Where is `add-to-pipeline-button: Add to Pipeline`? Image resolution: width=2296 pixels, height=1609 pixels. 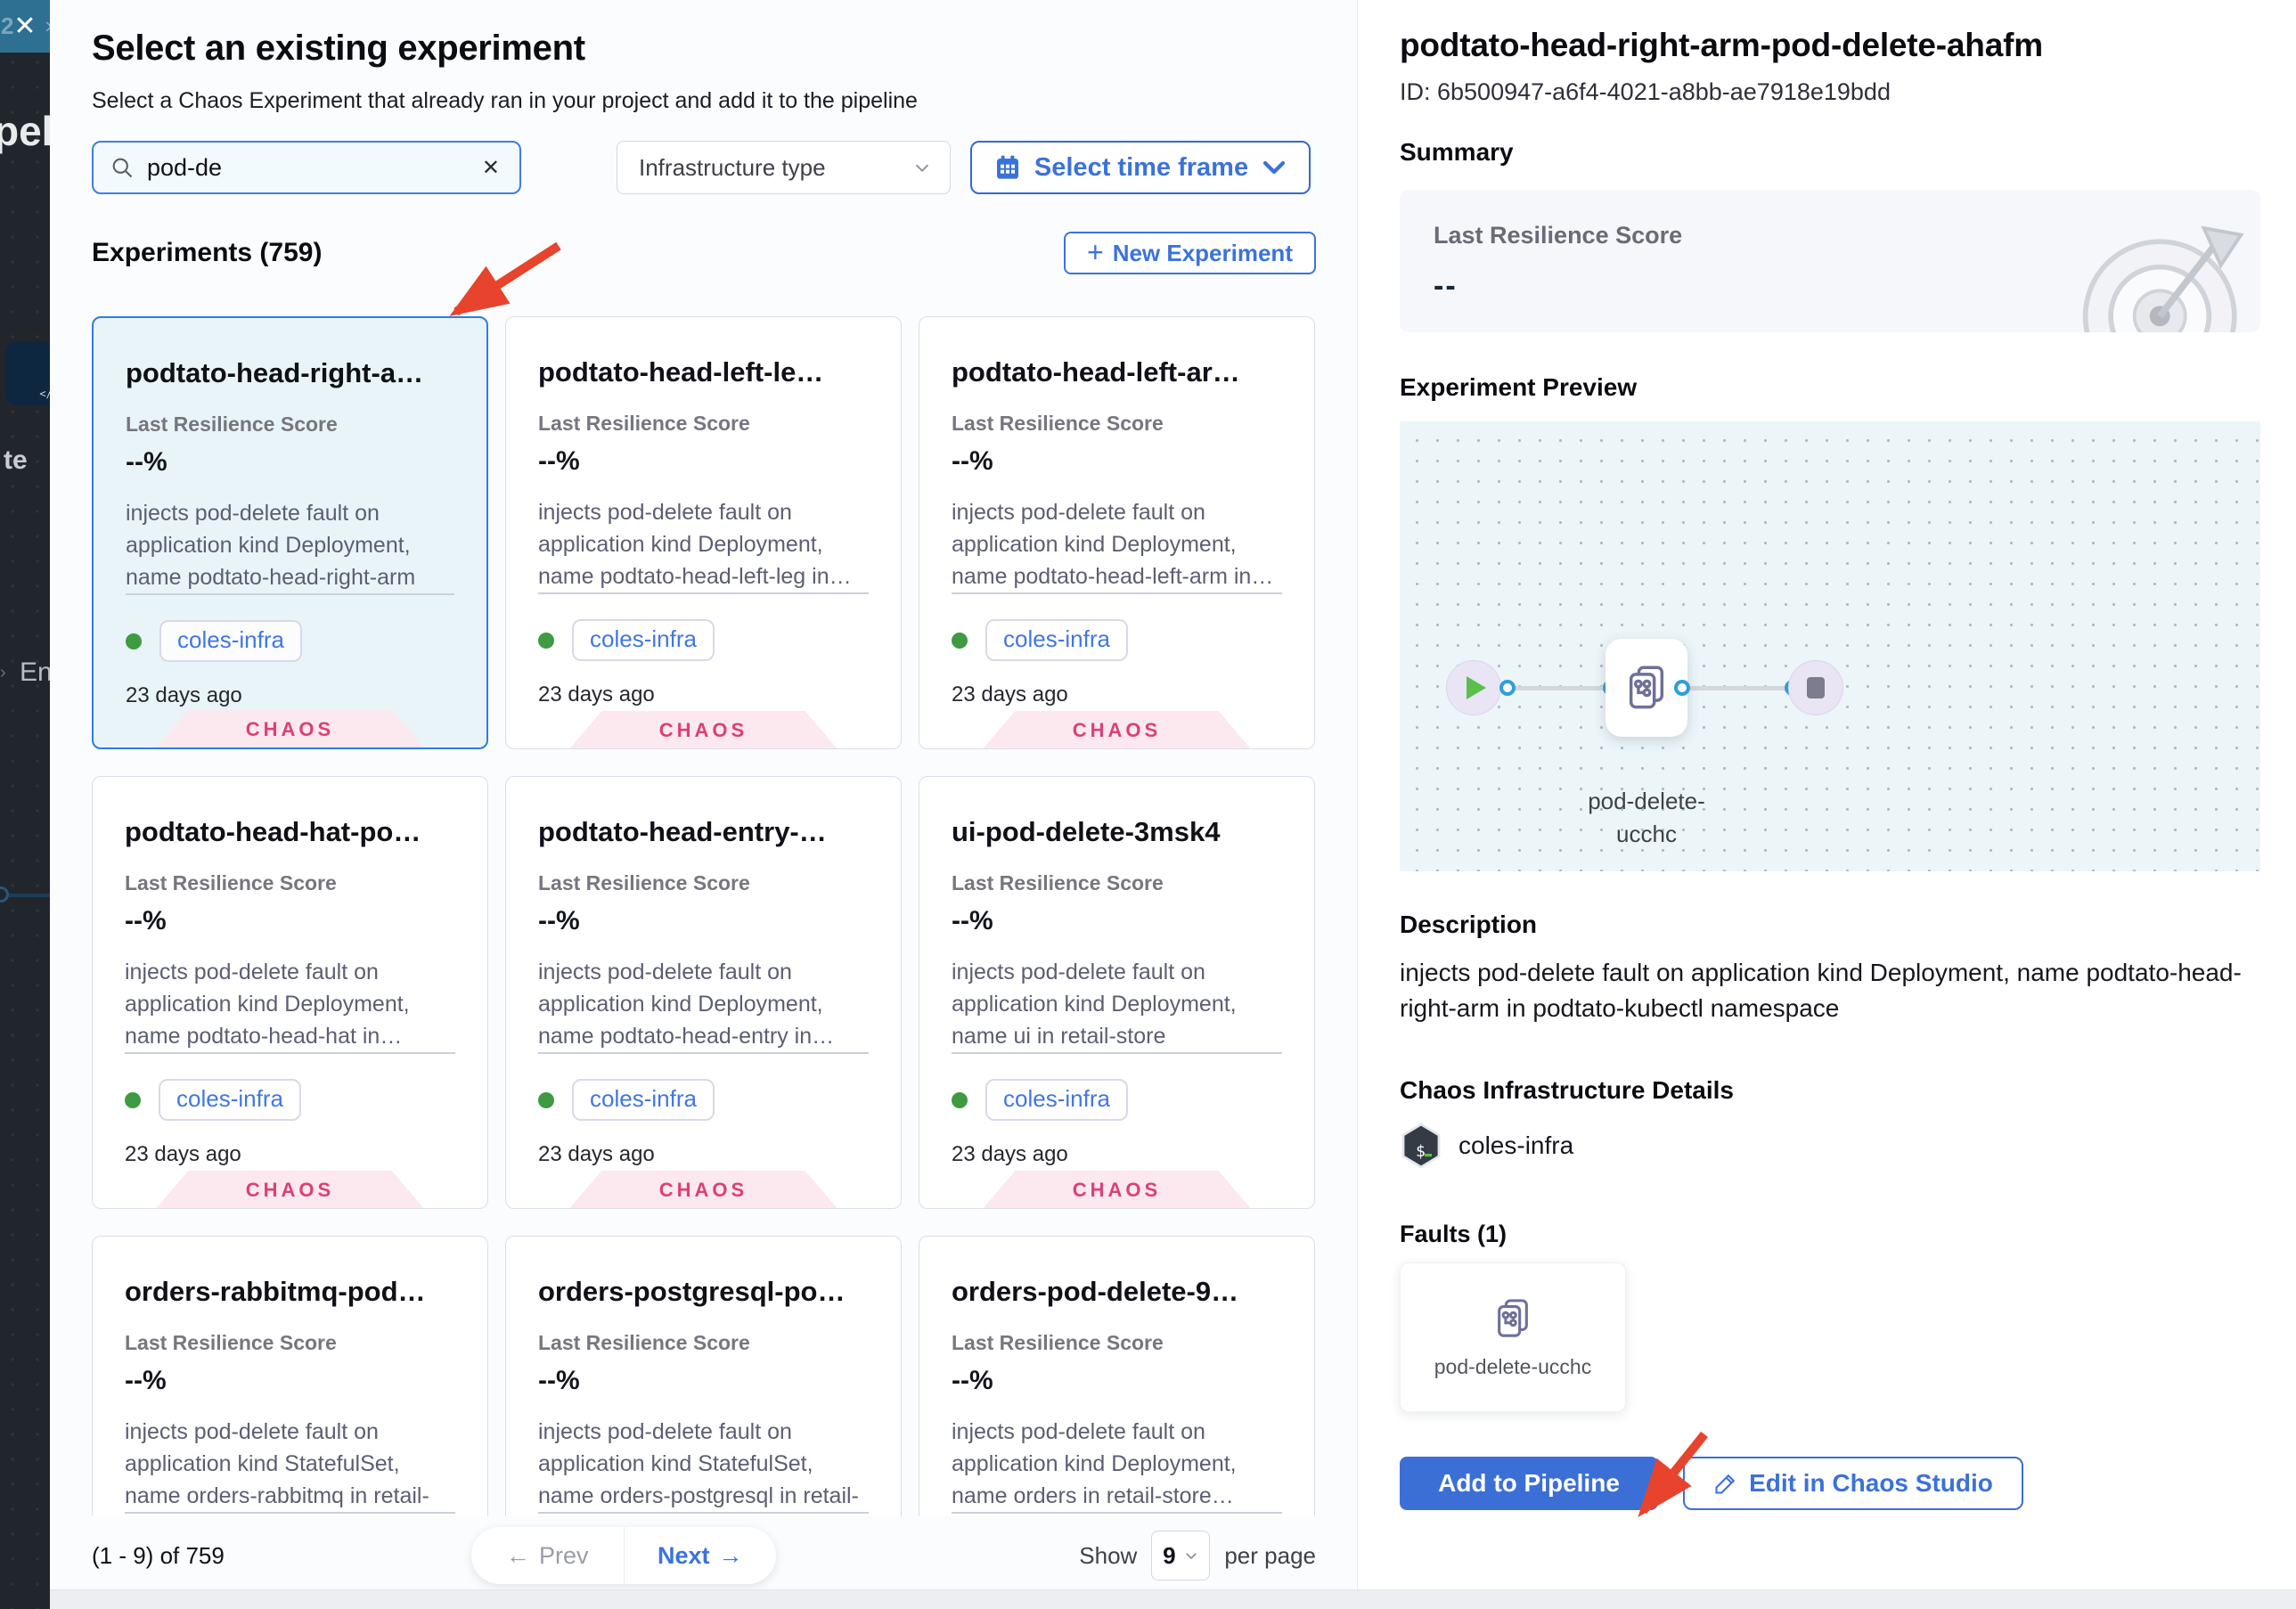 add-to-pipeline-button: Add to Pipeline is located at coordinates (1529, 1483).